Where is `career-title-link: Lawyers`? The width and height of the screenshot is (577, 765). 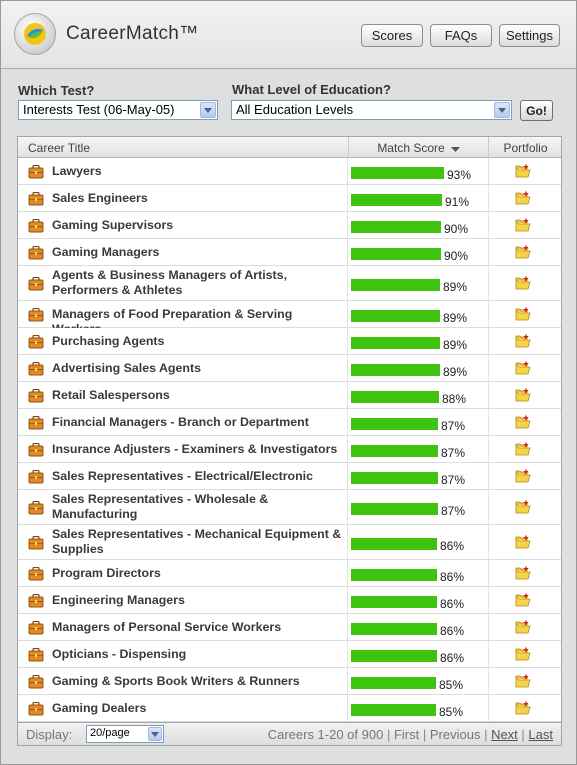
career-title-link: Lawyers is located at coordinates (77, 171).